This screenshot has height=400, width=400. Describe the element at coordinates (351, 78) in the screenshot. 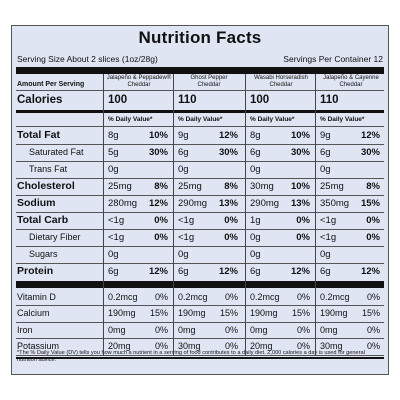

I see `product-name: Jalapeño & Cayenne` at that location.